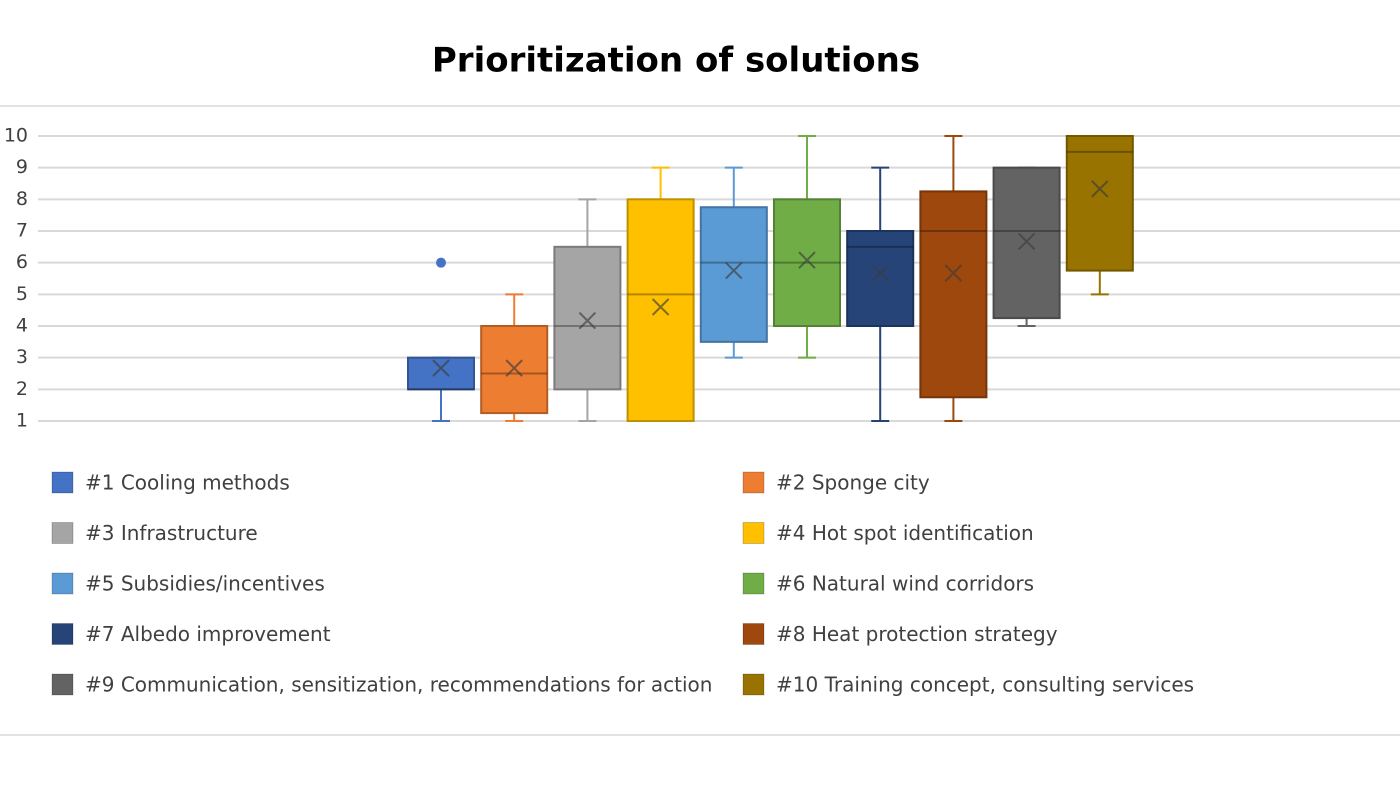 This screenshot has width=1400, height=787. Describe the element at coordinates (22, 262) in the screenshot. I see `y-tick-label: 6` at that location.